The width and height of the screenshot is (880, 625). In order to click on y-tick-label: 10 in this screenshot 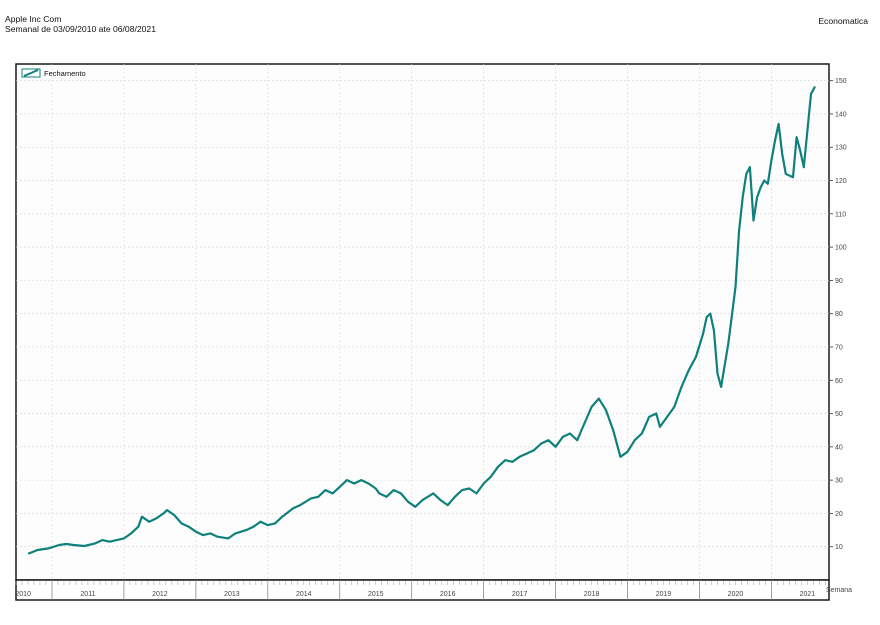, I will do `click(839, 547)`.